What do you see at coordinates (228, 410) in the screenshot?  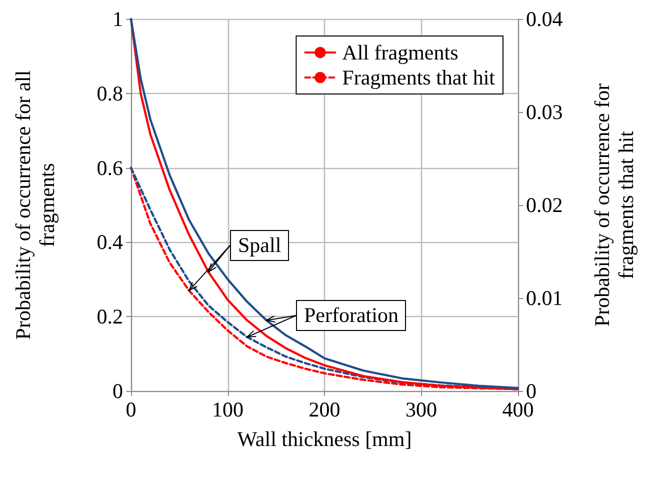 I see `x-tick-label: 100` at bounding box center [228, 410].